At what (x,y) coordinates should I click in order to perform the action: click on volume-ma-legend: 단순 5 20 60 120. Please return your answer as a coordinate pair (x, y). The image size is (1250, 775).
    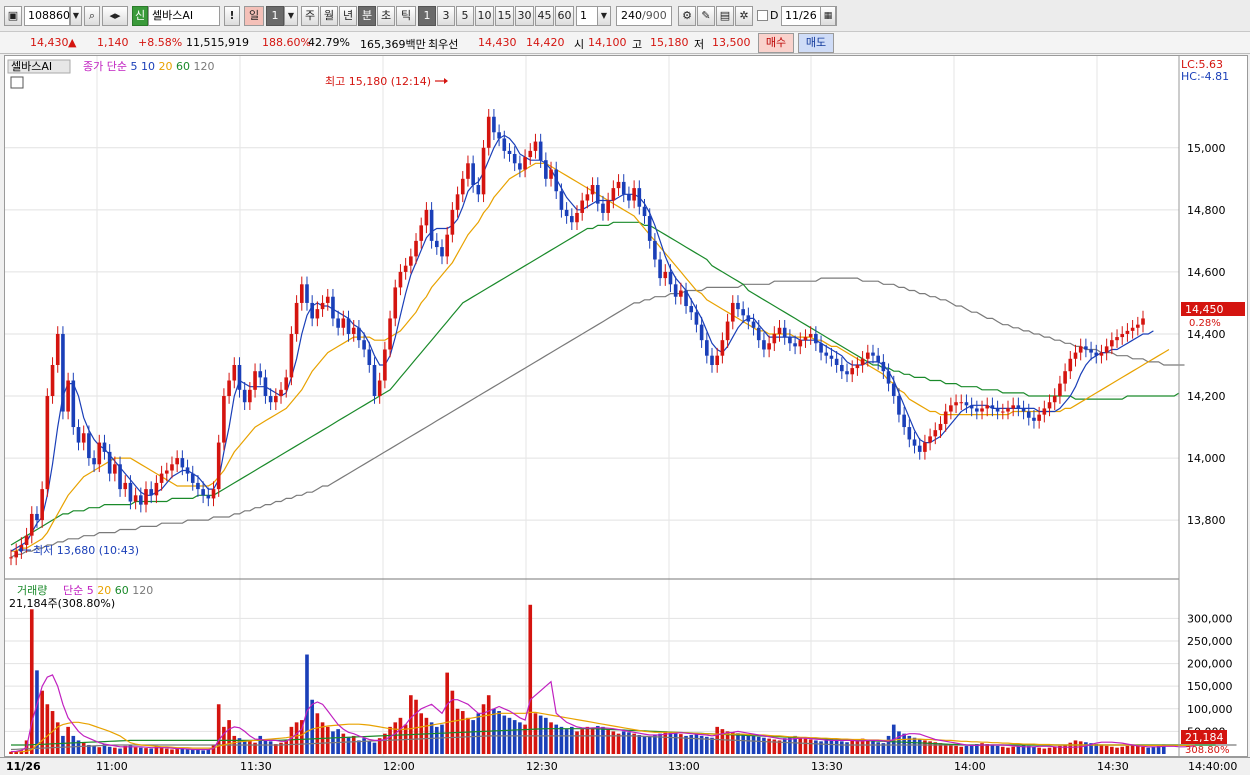
    Looking at the image, I should click on (108, 590).